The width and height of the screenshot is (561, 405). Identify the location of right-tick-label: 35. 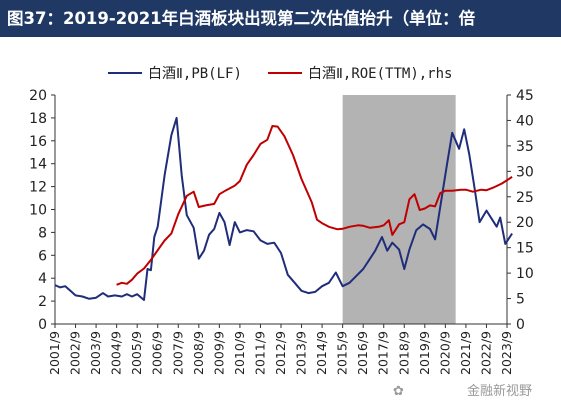
(525, 147).